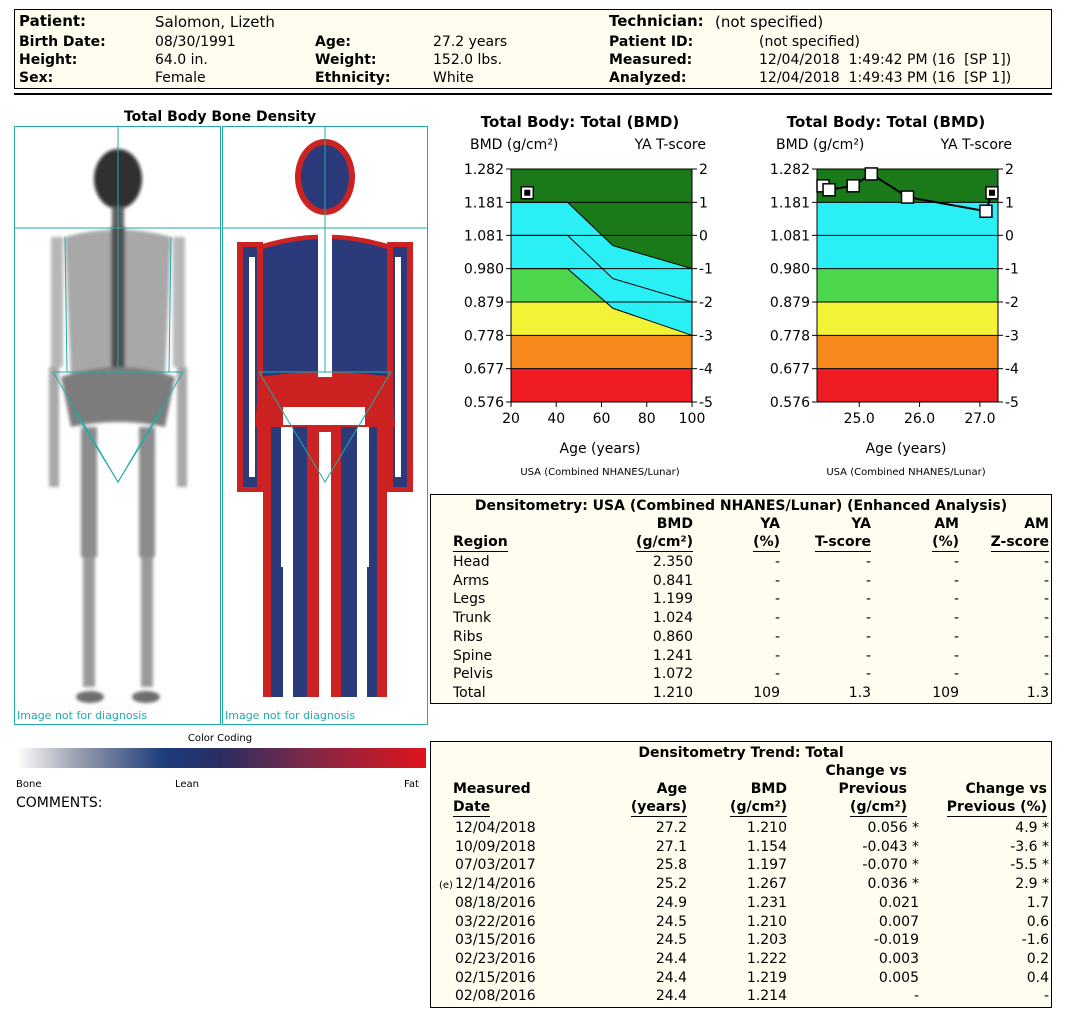  I want to click on y-tick-label: 0.980, so click(484, 270).